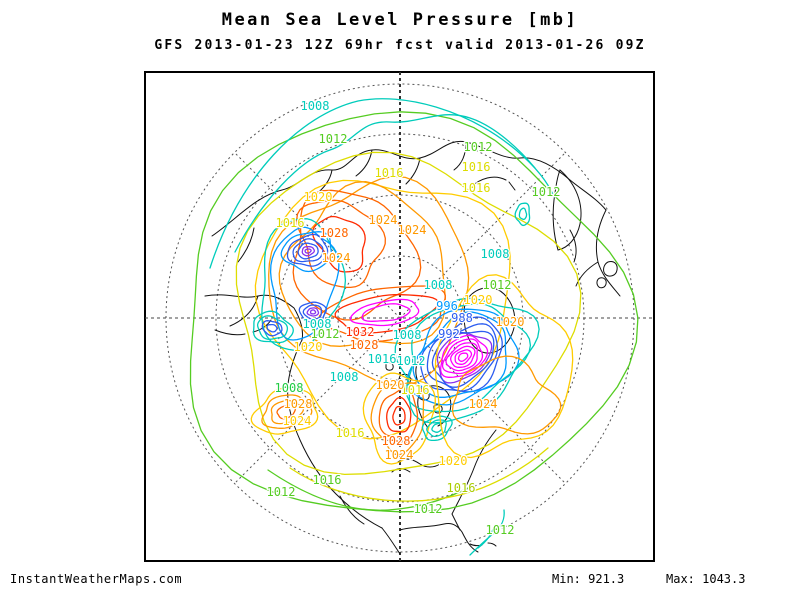 Image resolution: width=800 pixels, height=600 pixels. What do you see at coordinates (447, 306) in the screenshot?
I see `contour-label: 996` at bounding box center [447, 306].